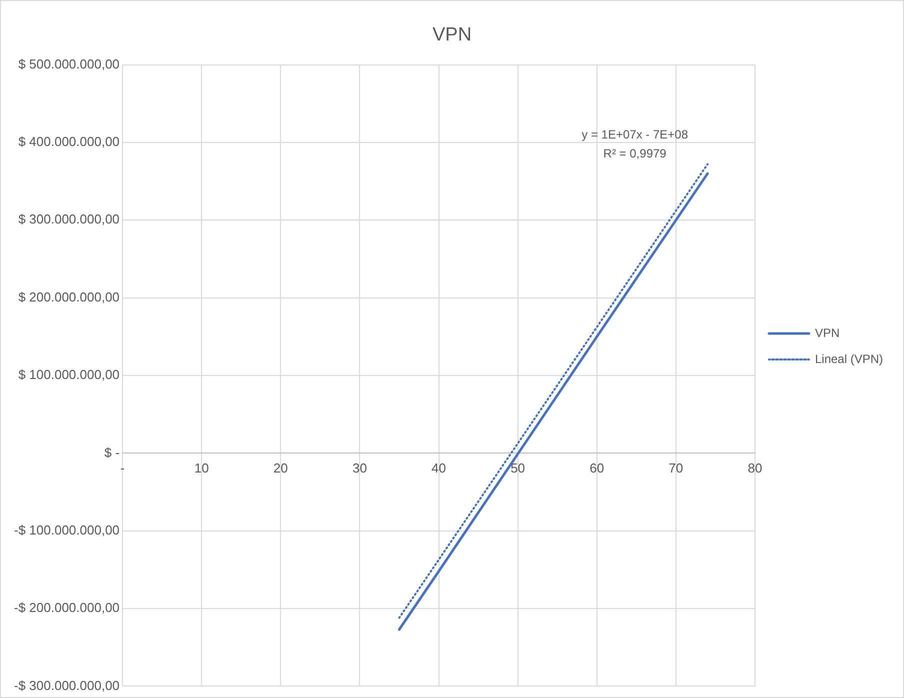 Image resolution: width=904 pixels, height=698 pixels. Describe the element at coordinates (439, 468) in the screenshot. I see `x-tick-label: 40` at that location.